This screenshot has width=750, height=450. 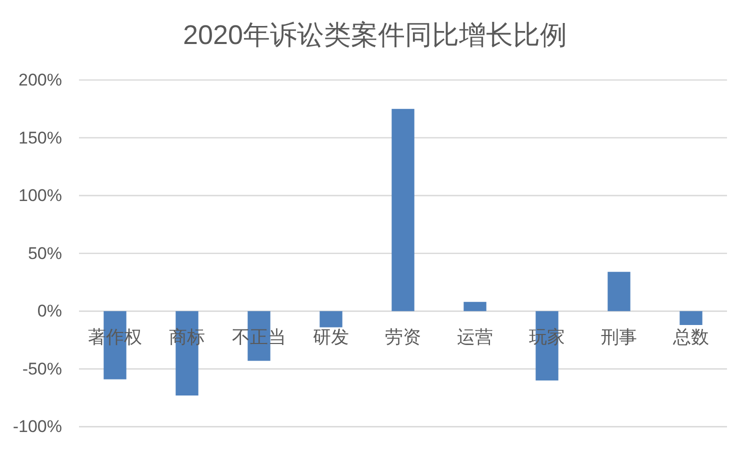 I want to click on y-tick-label: 100%, so click(x=40, y=196).